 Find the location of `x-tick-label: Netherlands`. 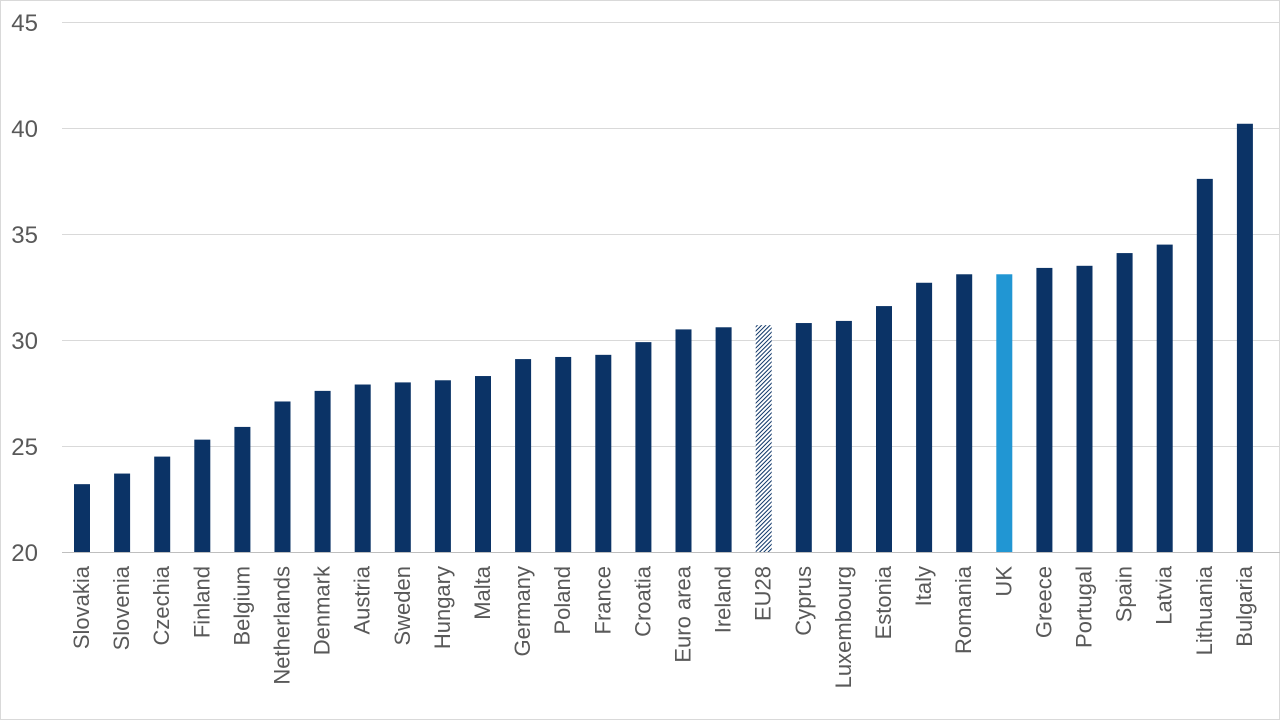

x-tick-label: Netherlands is located at coordinates (282, 625).